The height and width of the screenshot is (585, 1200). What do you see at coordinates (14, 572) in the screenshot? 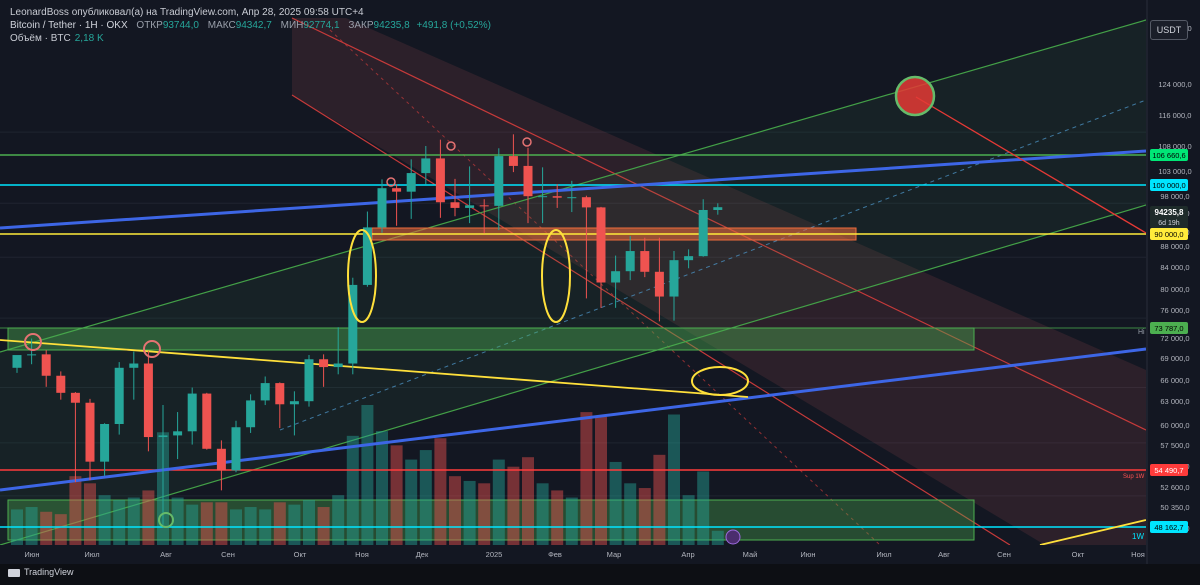
I see `tradingview-logo-icon` at bounding box center [14, 572].